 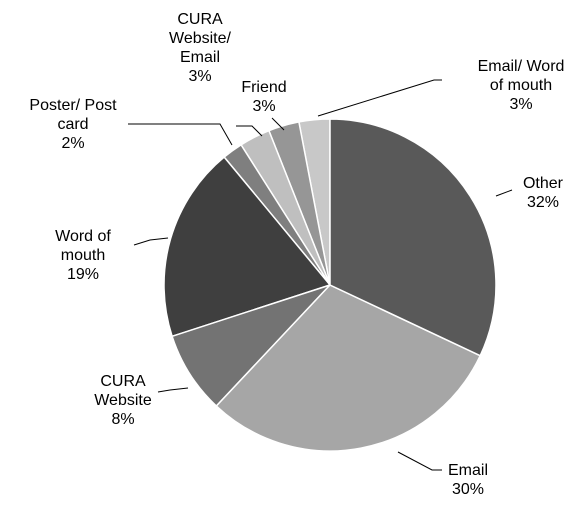 I want to click on value-label: 8%, so click(x=123, y=419).